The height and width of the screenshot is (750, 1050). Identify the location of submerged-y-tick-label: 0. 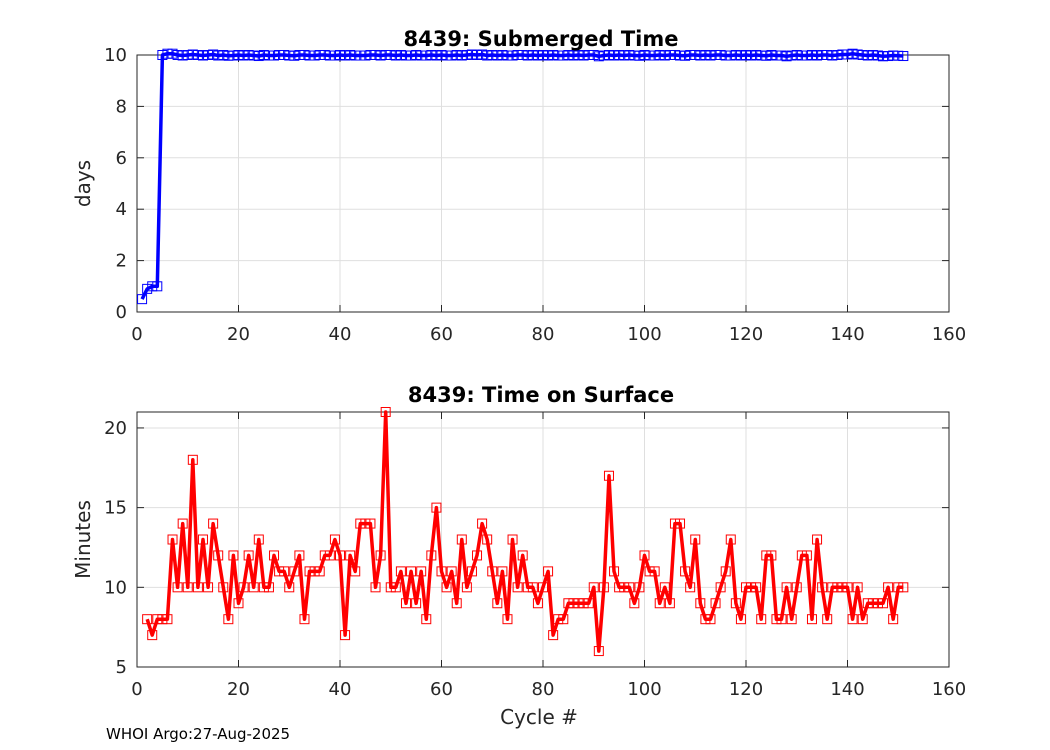
(121, 312).